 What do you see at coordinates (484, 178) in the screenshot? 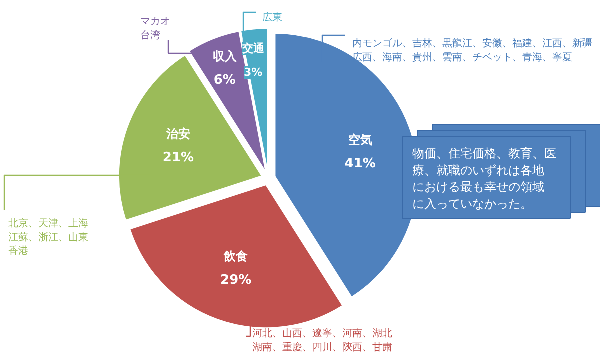
I see `text: 物価、住宅価格、教育、医療、就職のいずれは各地における最も幸せの領域に入っていなかった。` at bounding box center [484, 178].